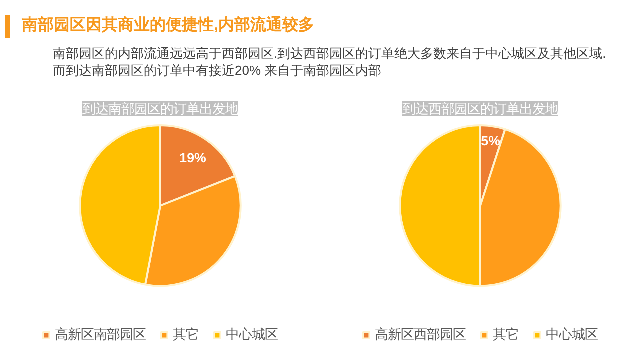 This screenshot has width=640, height=347. I want to click on text: 南部园区因其商业的便捷性,内部流通较多, so click(159, 26).